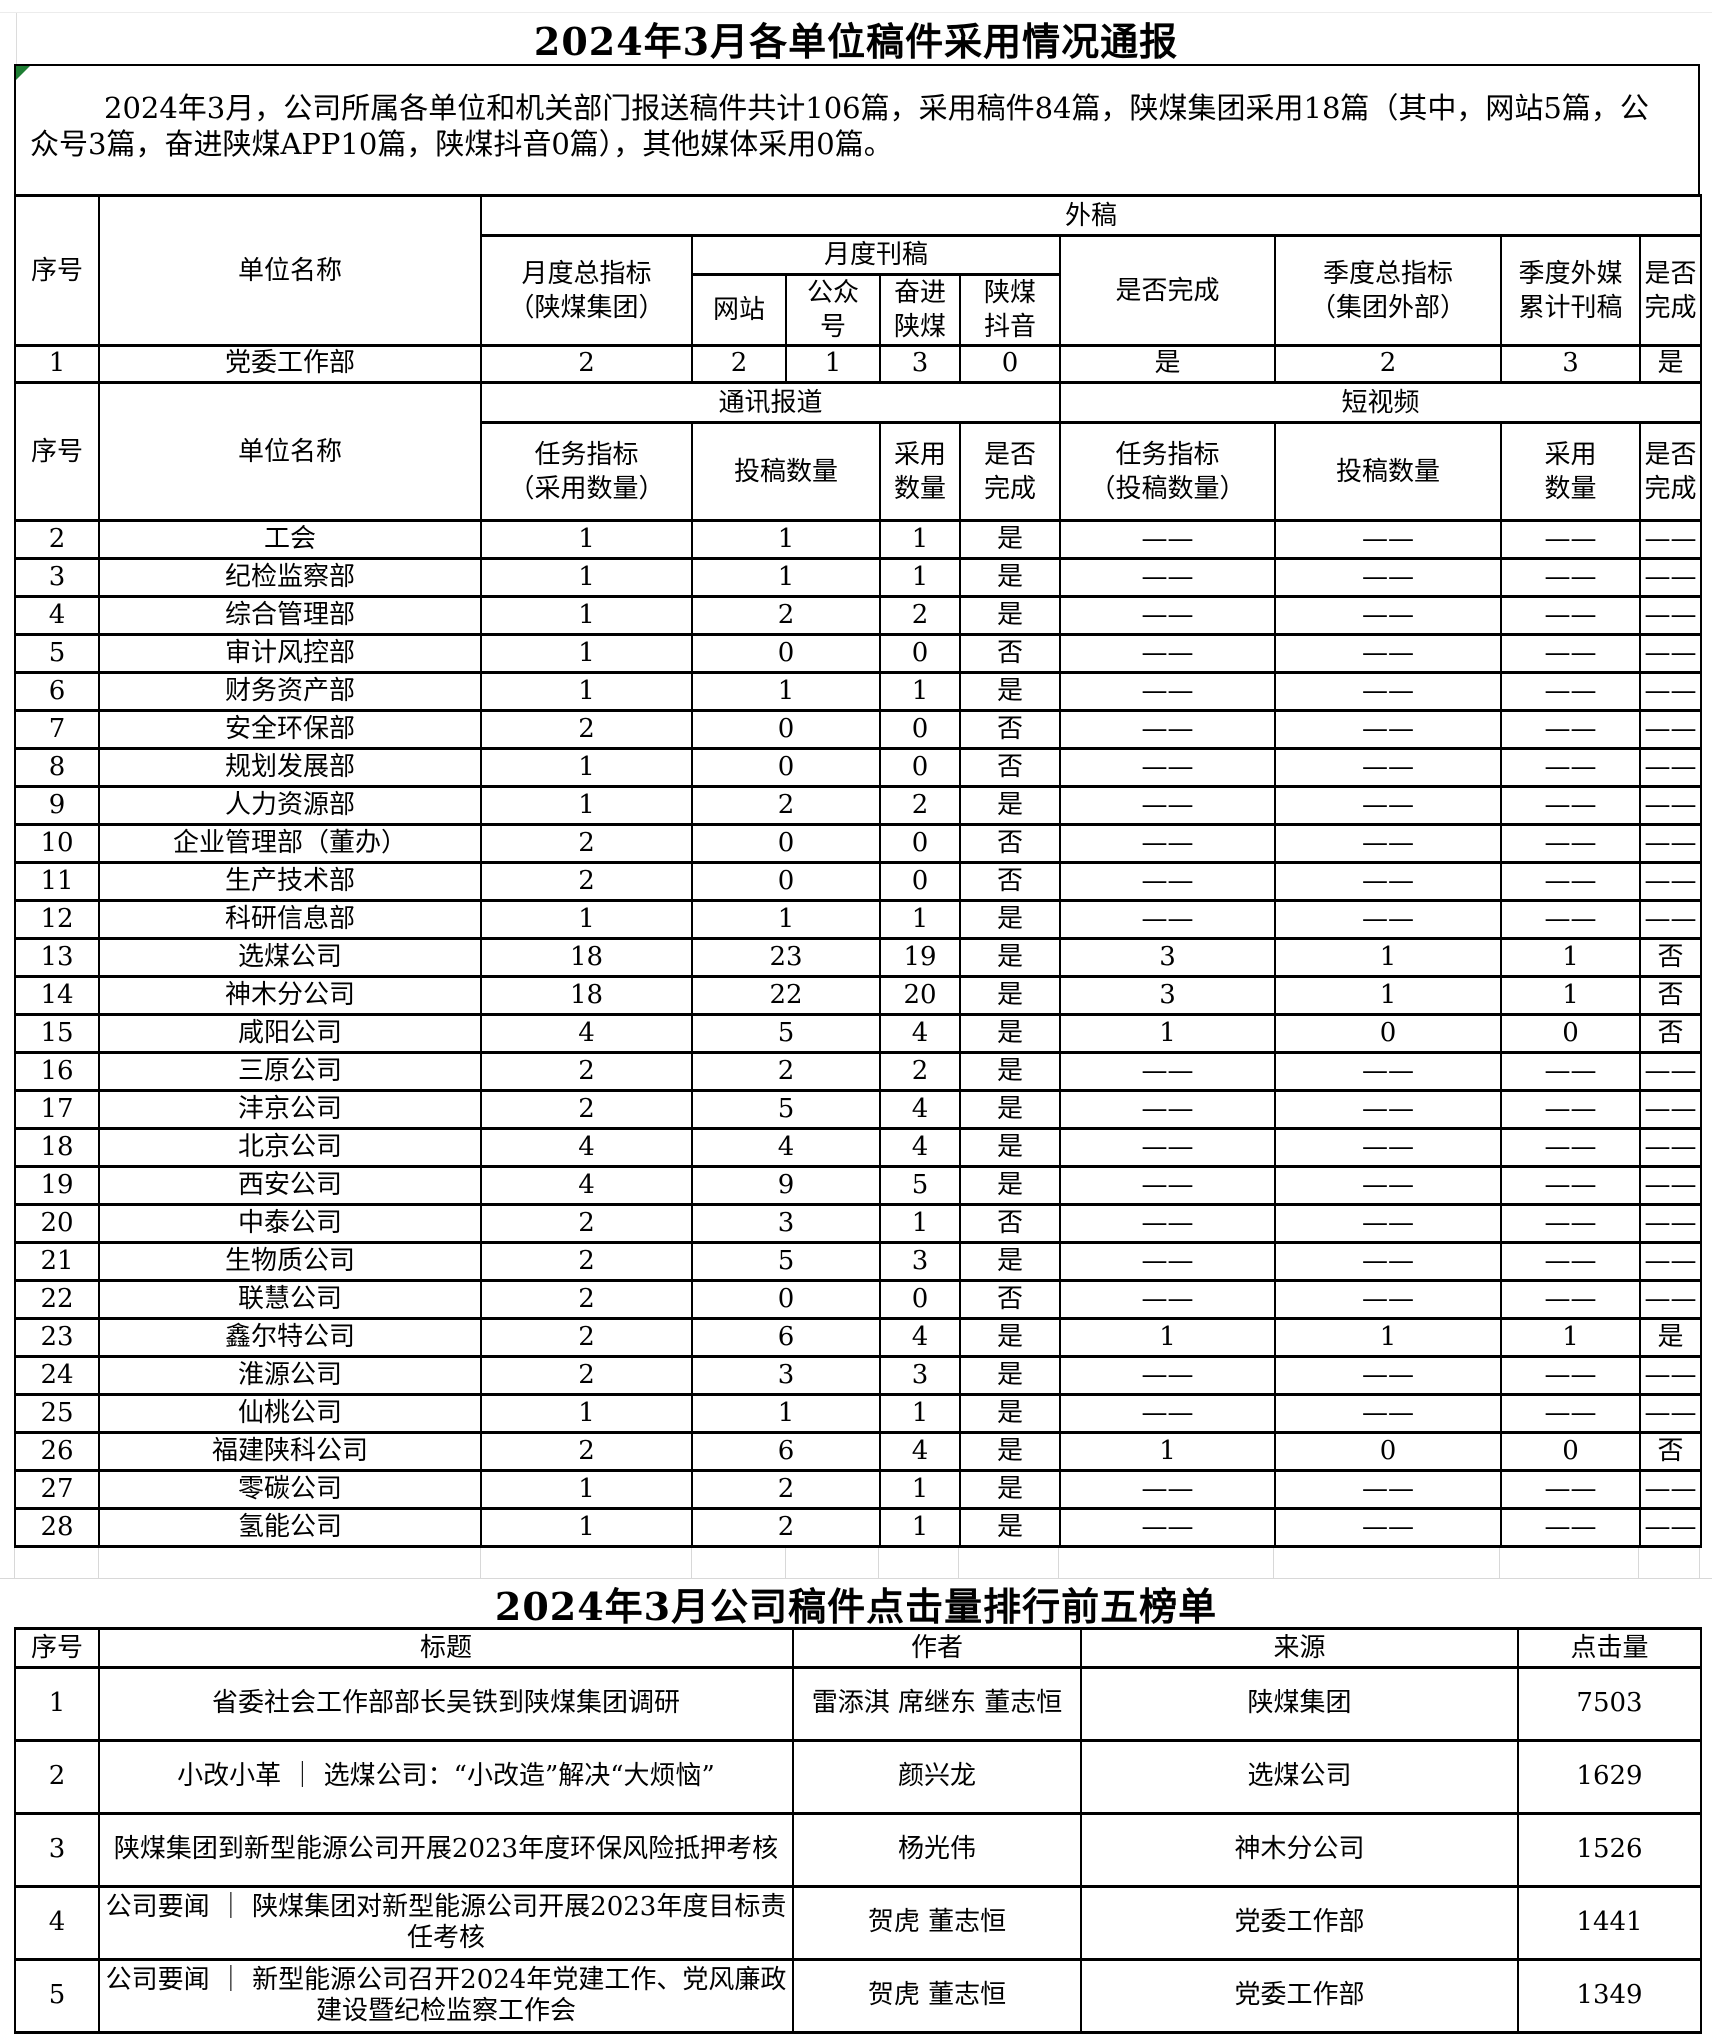 This screenshot has width=1712, height=2042. I want to click on cell-unit-name: 淮源公司, so click(290, 1375).